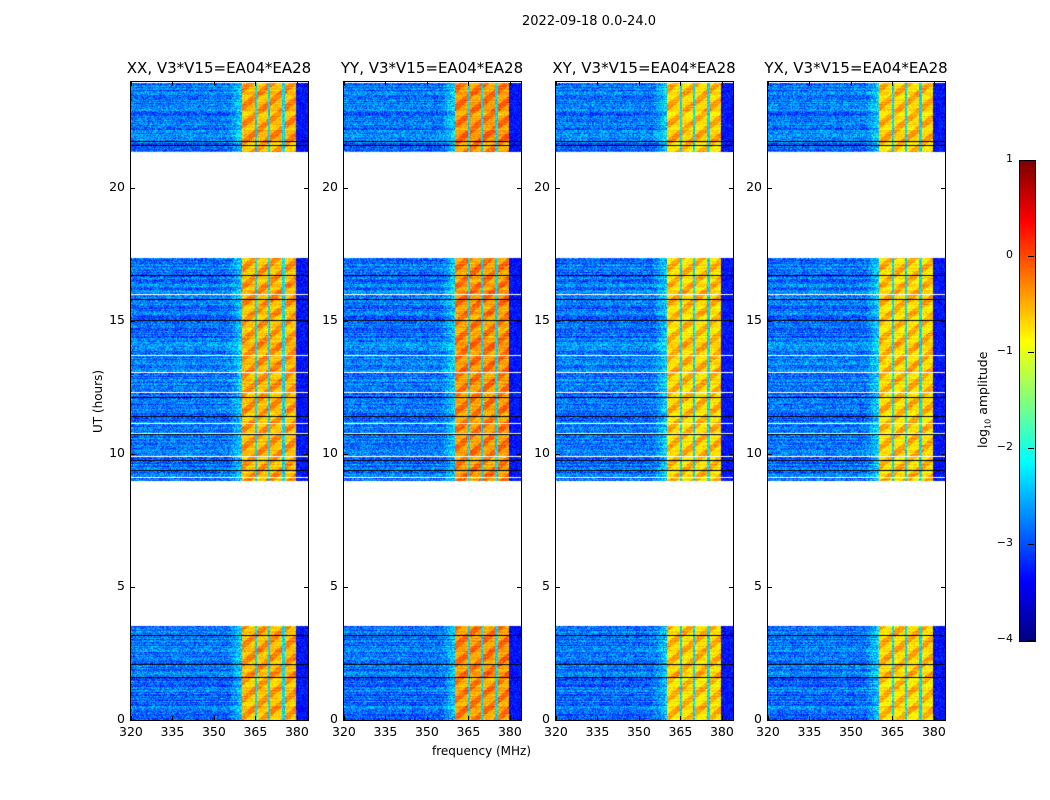 The height and width of the screenshot is (800, 1050). What do you see at coordinates (1027, 401) in the screenshot?
I see `colorbar` at bounding box center [1027, 401].